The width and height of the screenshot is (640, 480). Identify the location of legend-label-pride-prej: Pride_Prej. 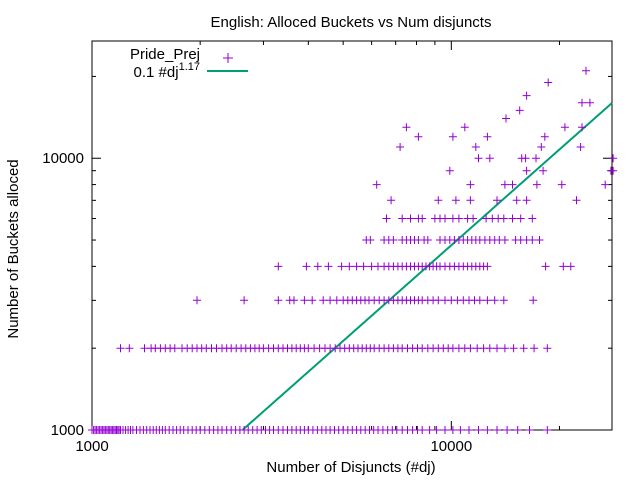
(165, 54).